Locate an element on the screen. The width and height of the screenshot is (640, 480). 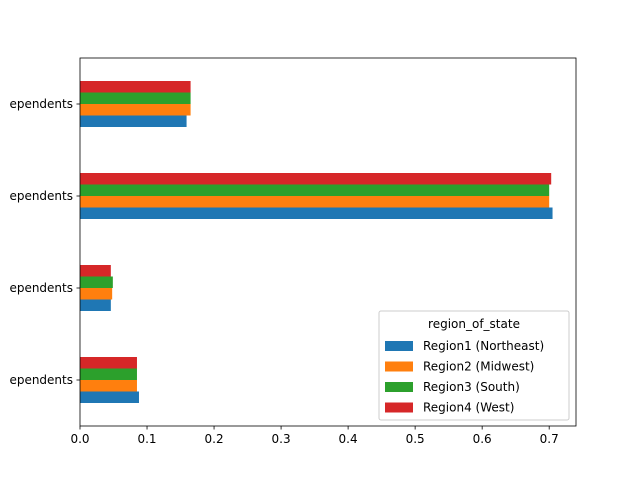
legend-label: Region2 (Midwest) is located at coordinates (478, 367).